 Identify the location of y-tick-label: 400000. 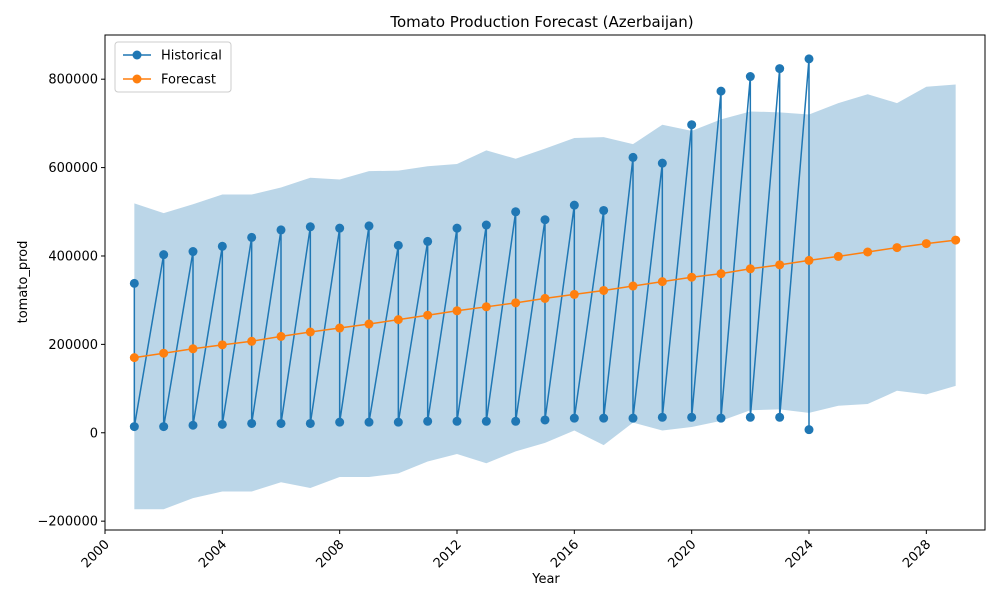
(73, 256).